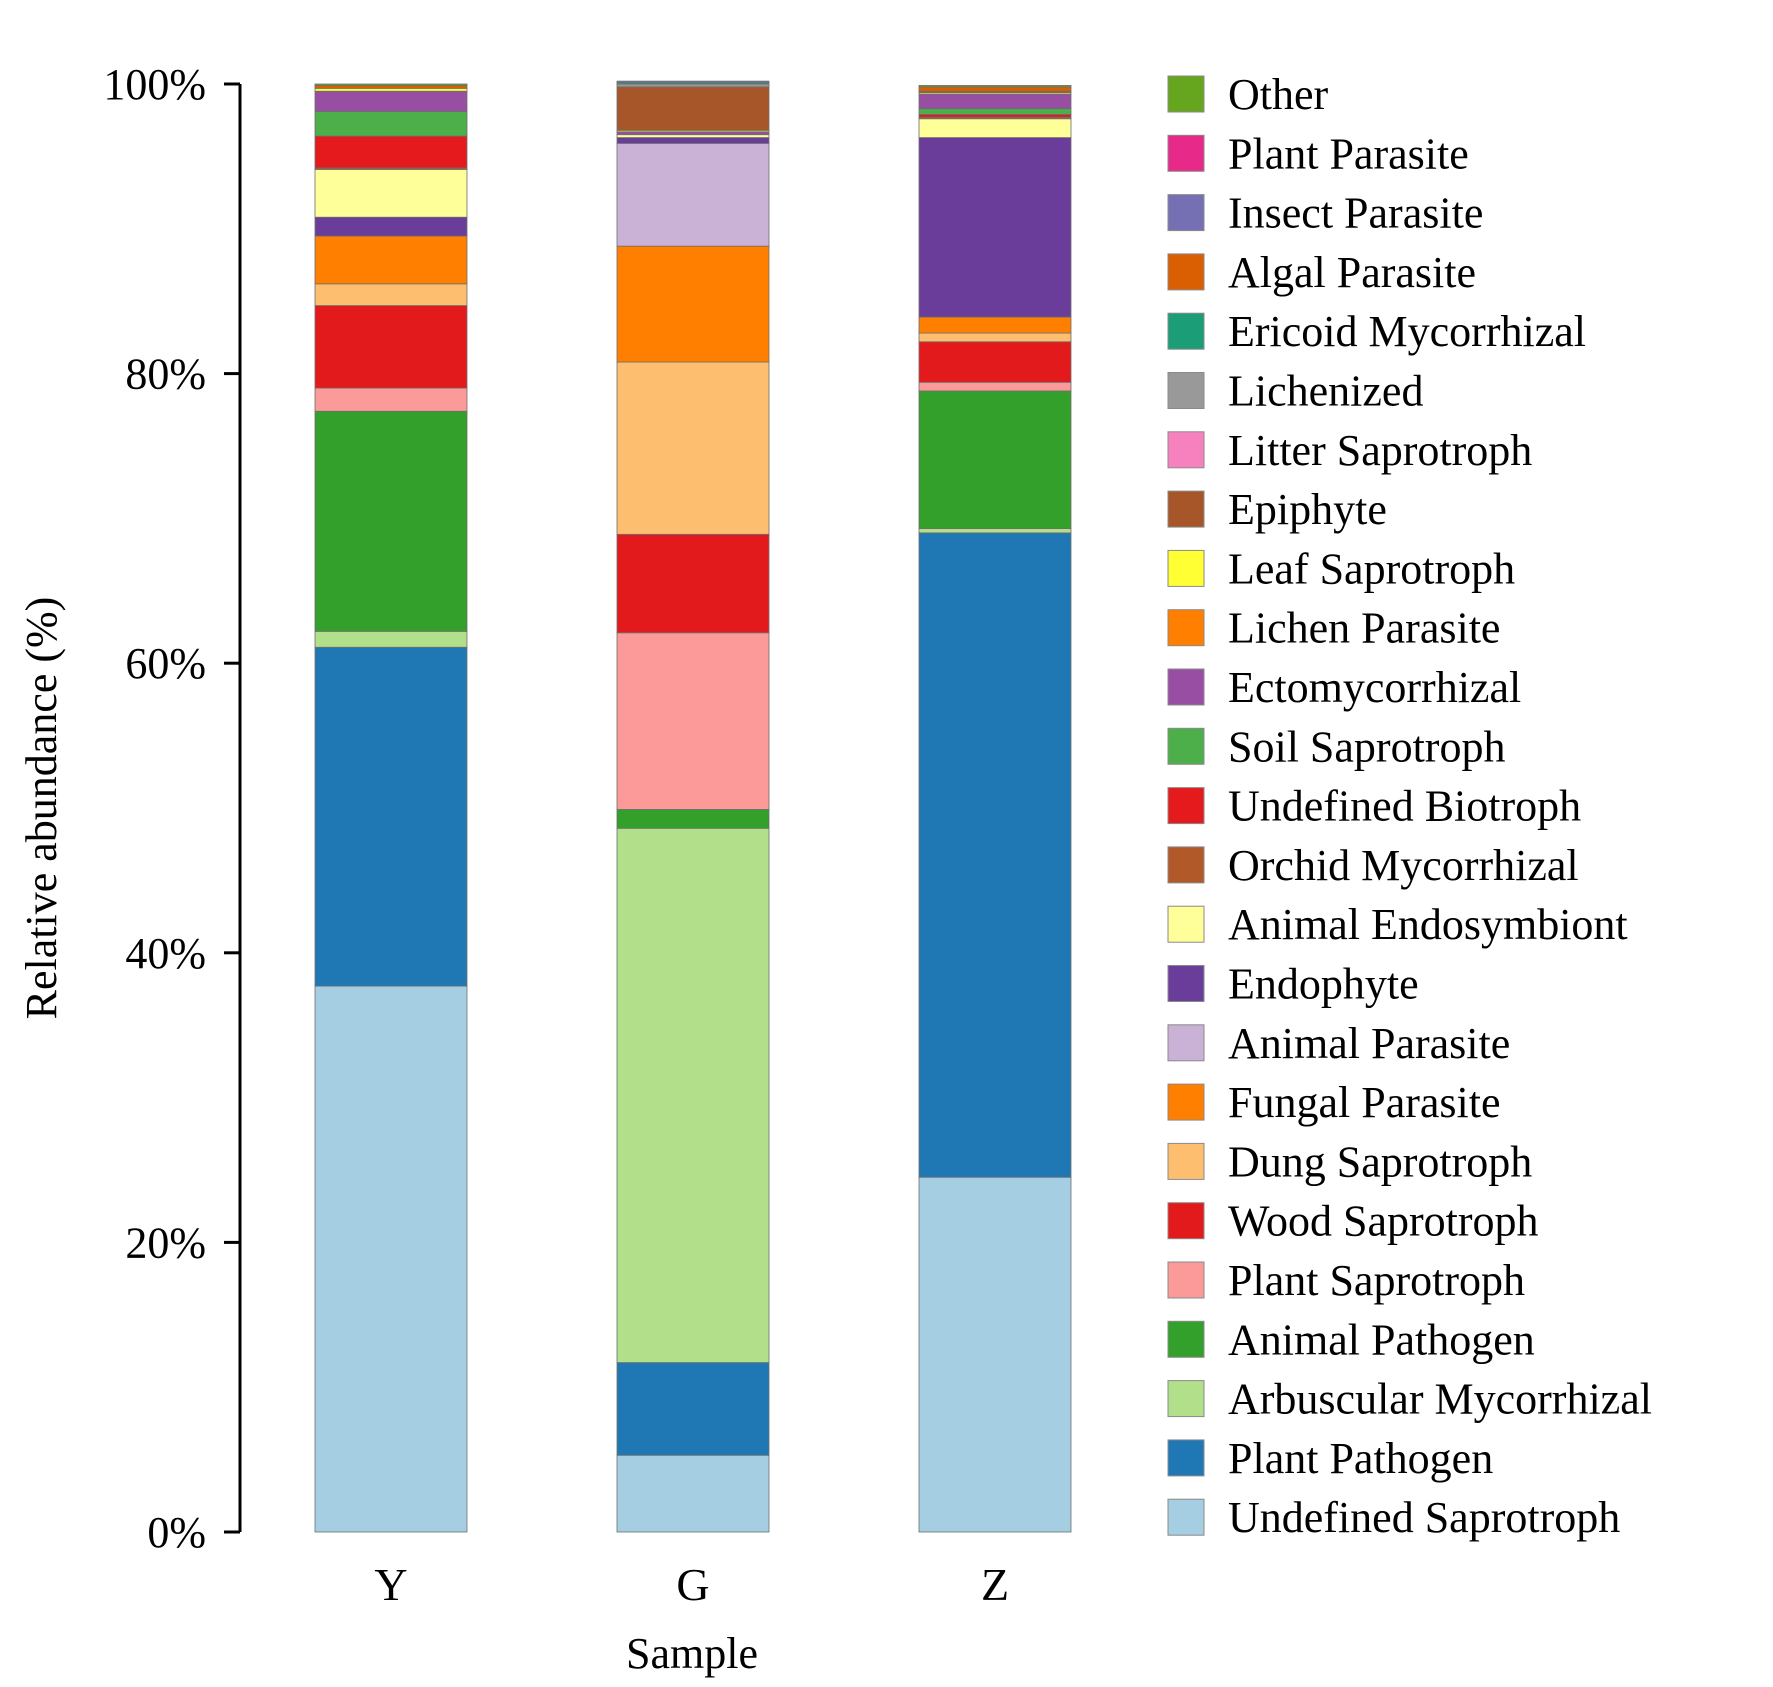 The width and height of the screenshot is (1773, 1687). I want to click on legend-label: Leaf Saprotroph, so click(1371, 568).